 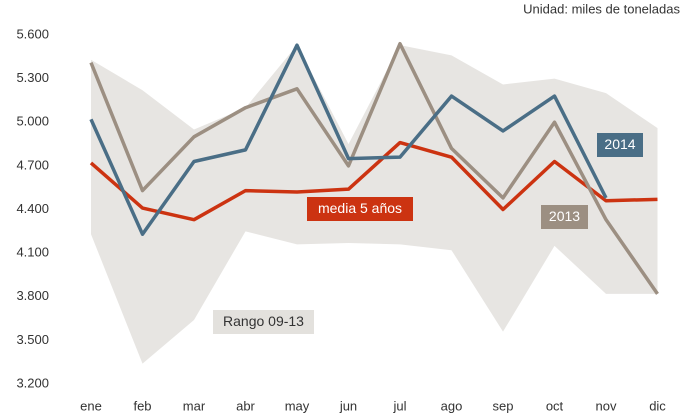 I want to click on y-tick-label: 5.300, so click(x=32, y=77).